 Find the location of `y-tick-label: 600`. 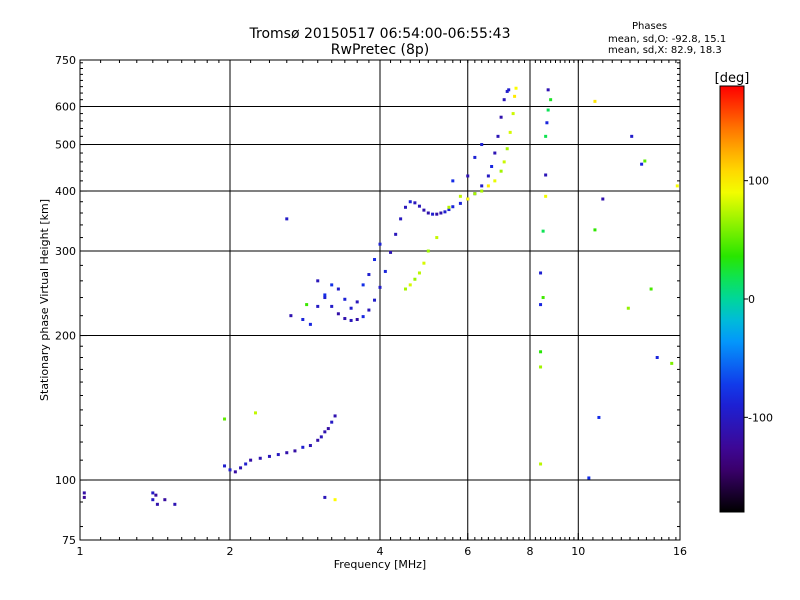

y-tick-label: 600 is located at coordinates (65, 107).